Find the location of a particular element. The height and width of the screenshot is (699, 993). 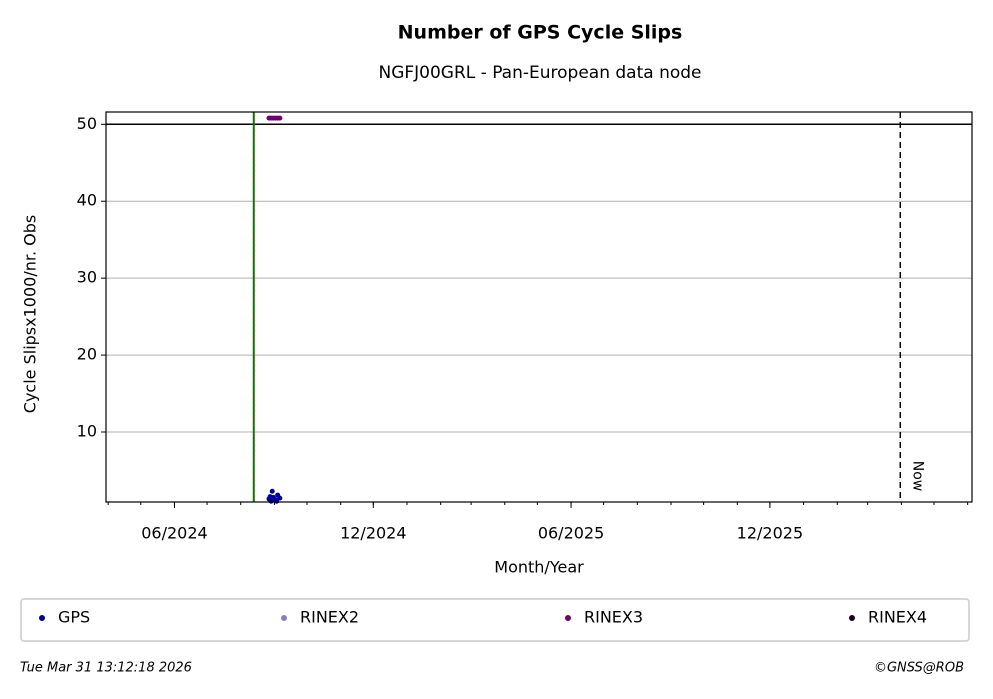

footer-credit: ©GNSS@ROB is located at coordinates (919, 668).